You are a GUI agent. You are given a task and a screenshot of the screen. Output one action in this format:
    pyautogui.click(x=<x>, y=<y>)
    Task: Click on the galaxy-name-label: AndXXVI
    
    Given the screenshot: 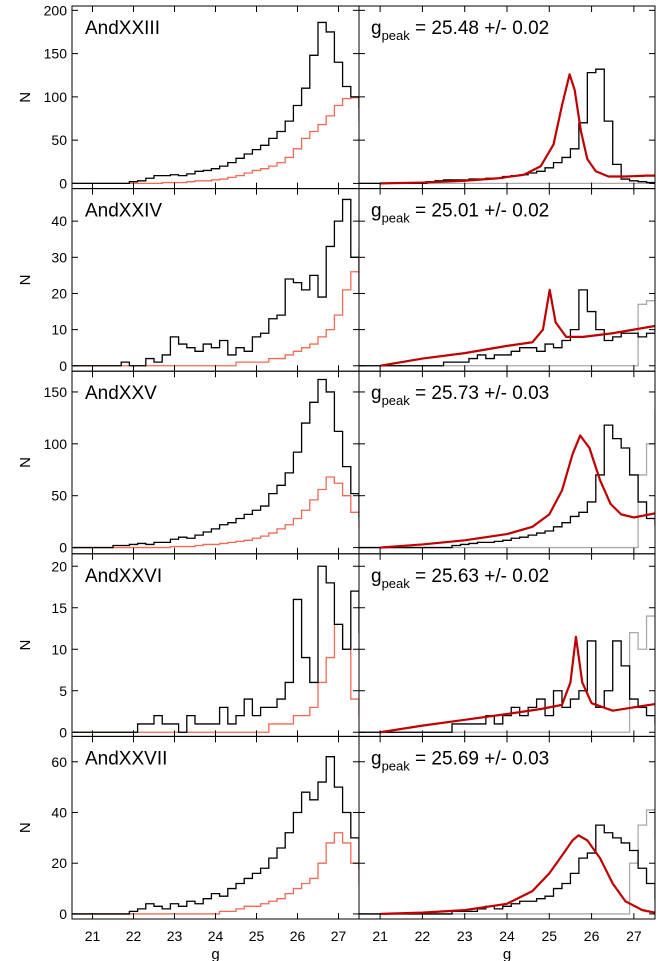 What is the action you would take?
    pyautogui.click(x=123, y=576)
    